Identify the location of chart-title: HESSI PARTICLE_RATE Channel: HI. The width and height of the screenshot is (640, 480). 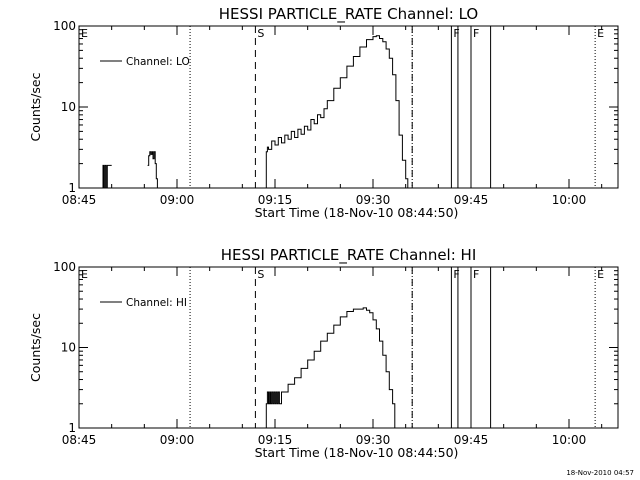
(349, 255).